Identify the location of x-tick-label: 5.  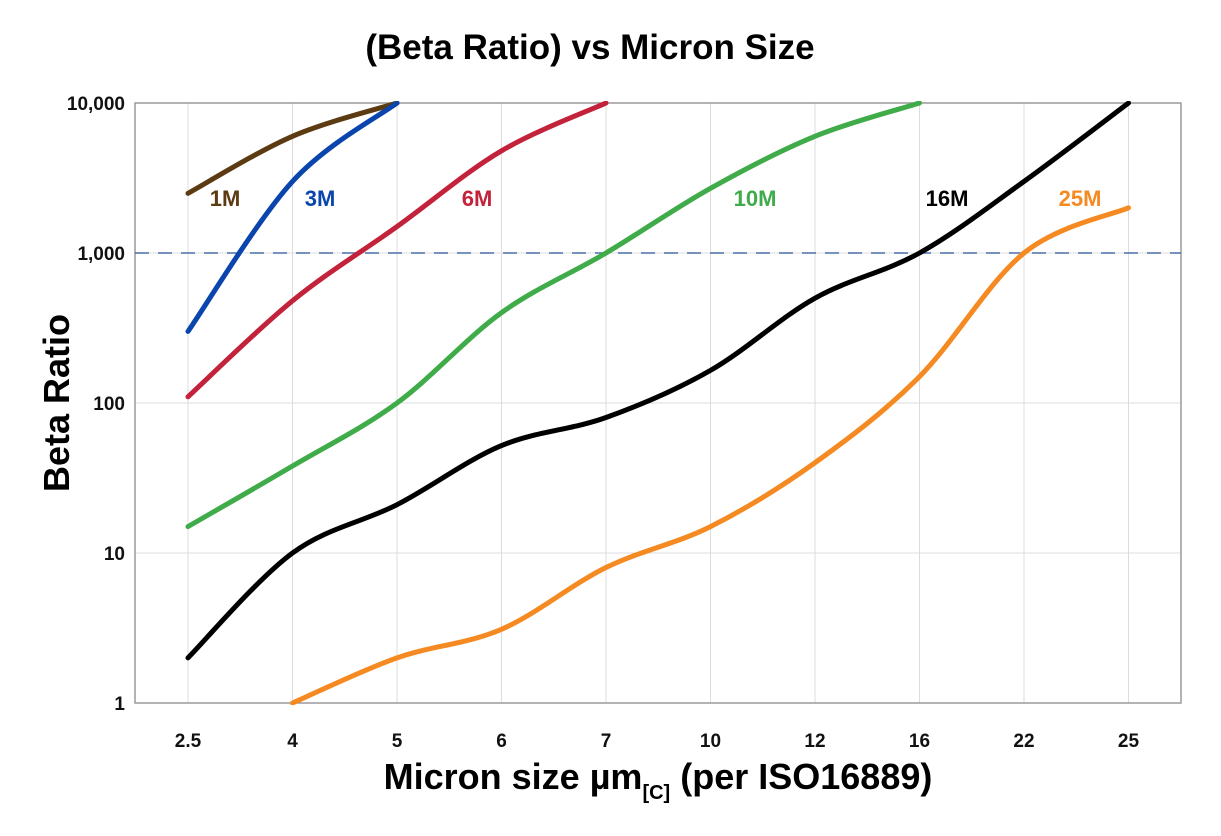
(397, 741).